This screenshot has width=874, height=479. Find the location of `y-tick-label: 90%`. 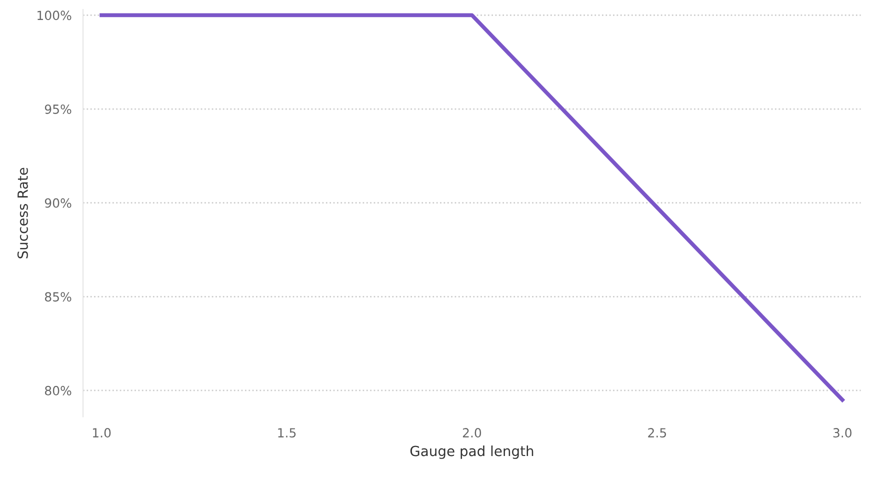

y-tick-label: 90% is located at coordinates (58, 203).